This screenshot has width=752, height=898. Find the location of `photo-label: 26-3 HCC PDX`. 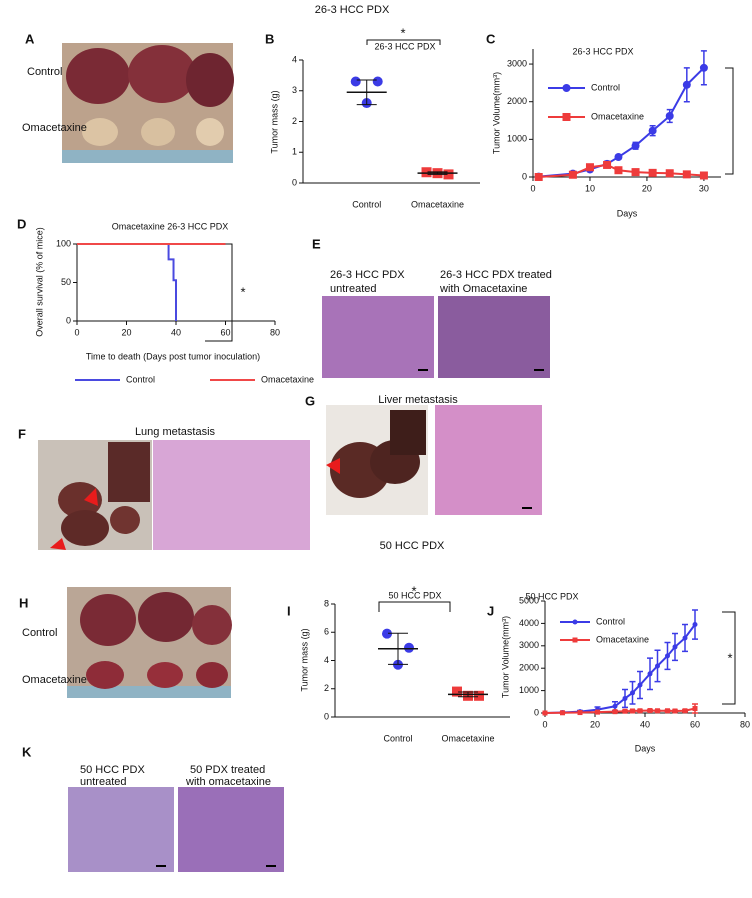

photo-label: 26-3 HCC PDX is located at coordinates (367, 275).